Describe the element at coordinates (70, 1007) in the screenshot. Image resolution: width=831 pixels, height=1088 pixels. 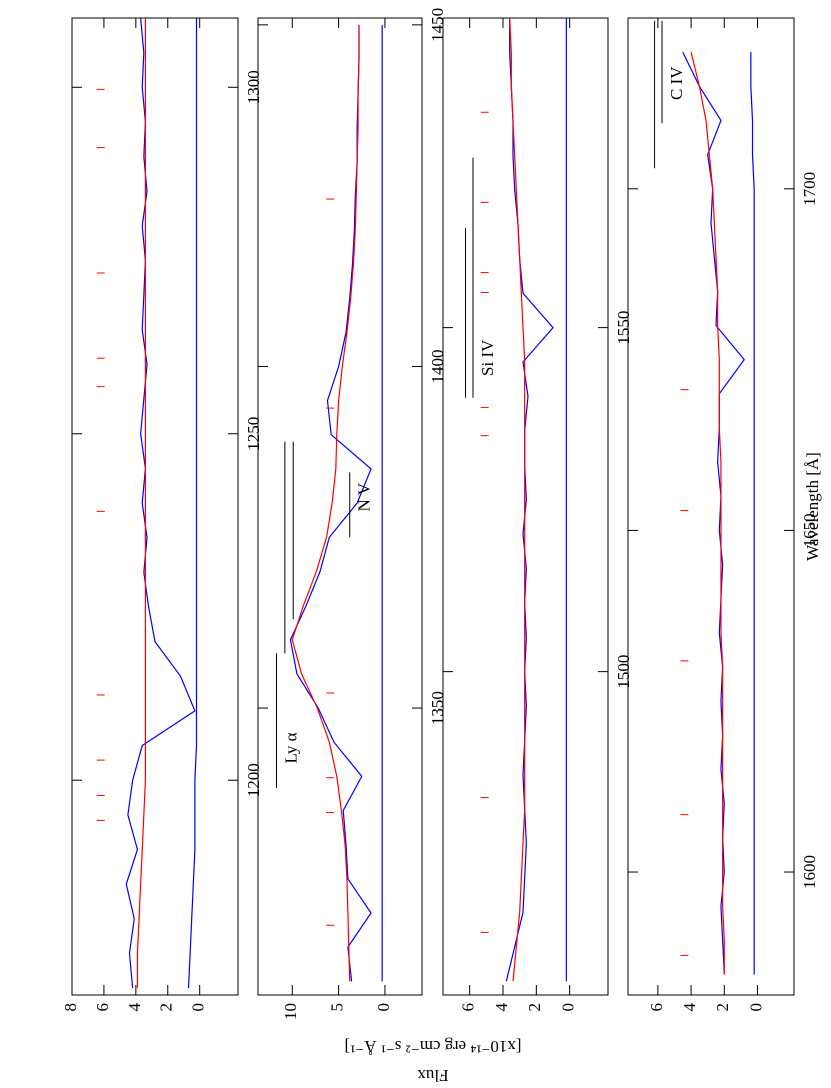
I see `y-tick-label: 8` at that location.